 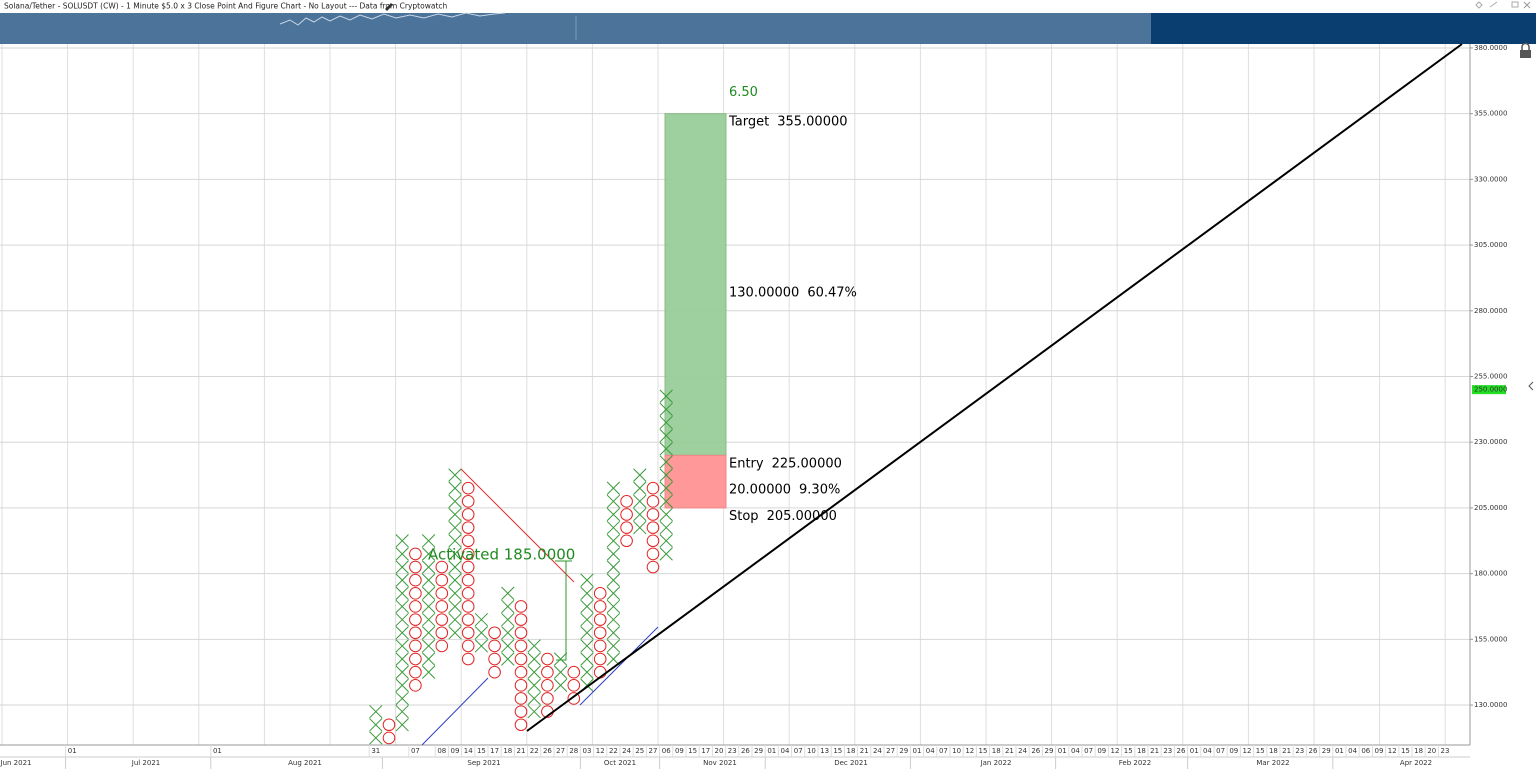 I want to click on month-label: Apr 2022, so click(x=1416, y=763).